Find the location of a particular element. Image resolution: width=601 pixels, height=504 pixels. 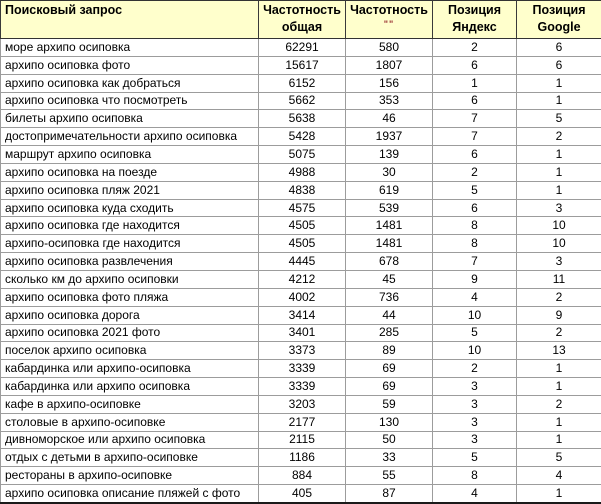

cell-frequency-quoted: 30 is located at coordinates (389, 172).